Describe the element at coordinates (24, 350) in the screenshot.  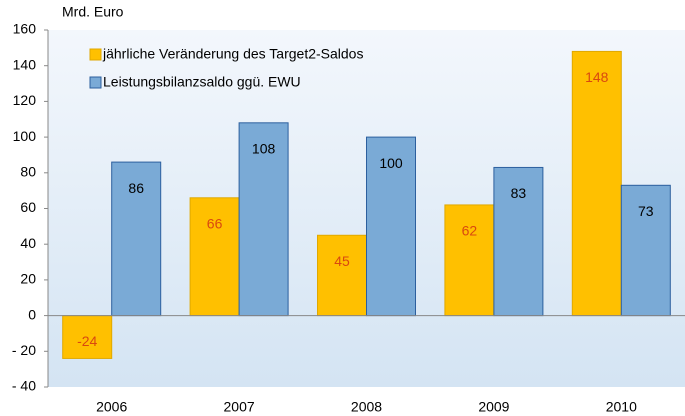
I see `y-tick-label: - 20` at that location.